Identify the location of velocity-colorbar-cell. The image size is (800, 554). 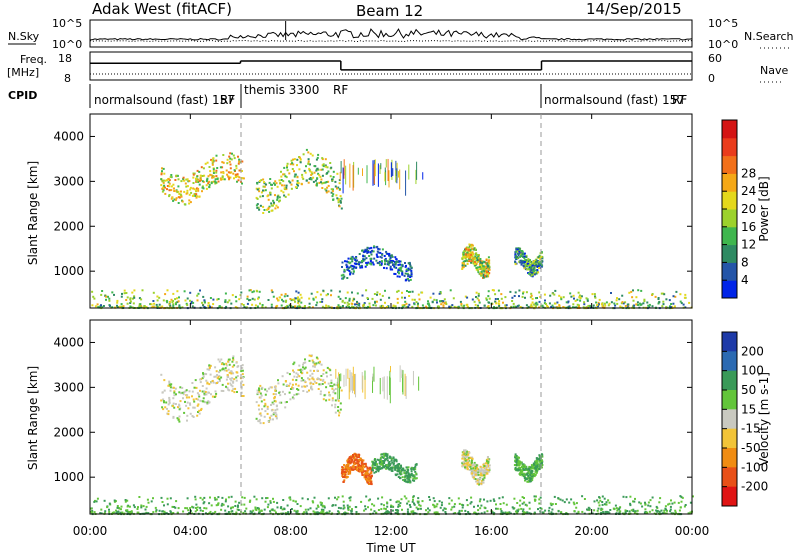
(729, 380).